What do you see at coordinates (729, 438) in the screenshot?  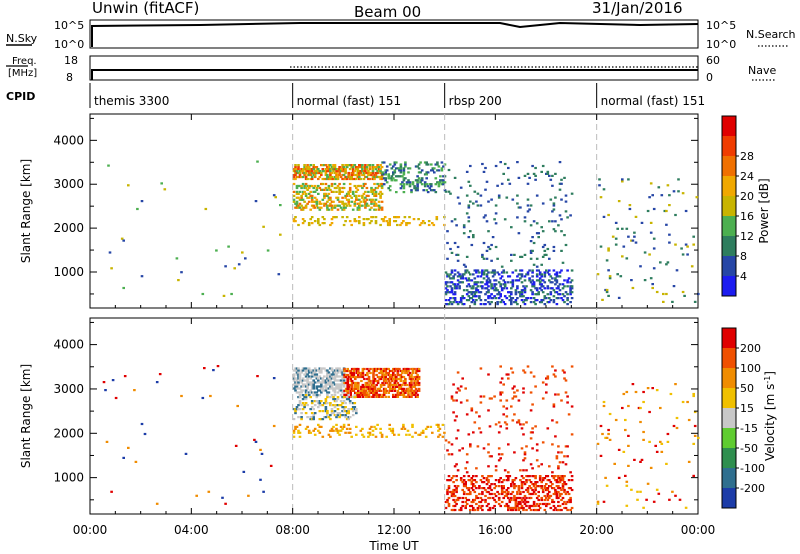 I see `colorbar-segment` at bounding box center [729, 438].